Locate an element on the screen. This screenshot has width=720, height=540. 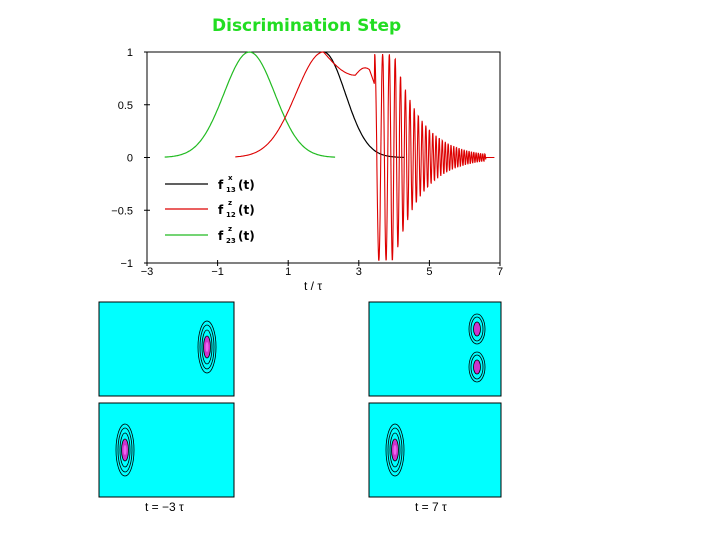
legend-f12z-arg: (t) is located at coordinates (246, 210).